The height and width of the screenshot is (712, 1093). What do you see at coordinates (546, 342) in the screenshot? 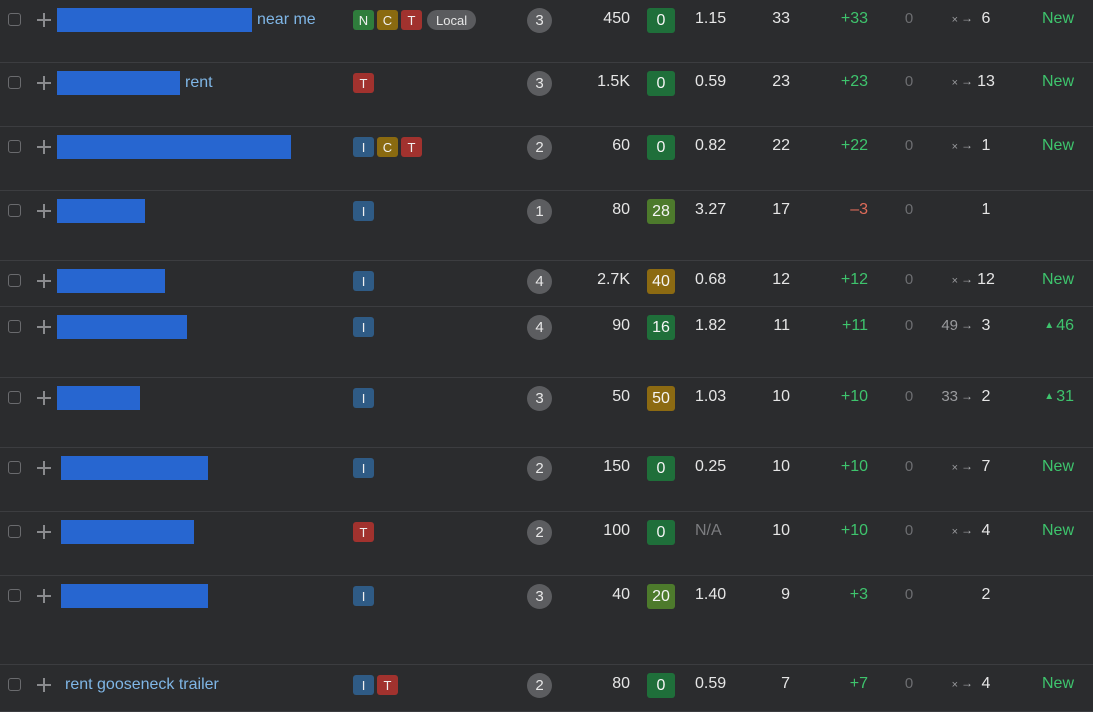
I see `table-row: I 4 90 16 1.82 11 +11 0 49 → 3 ▲ 46` at bounding box center [546, 342].